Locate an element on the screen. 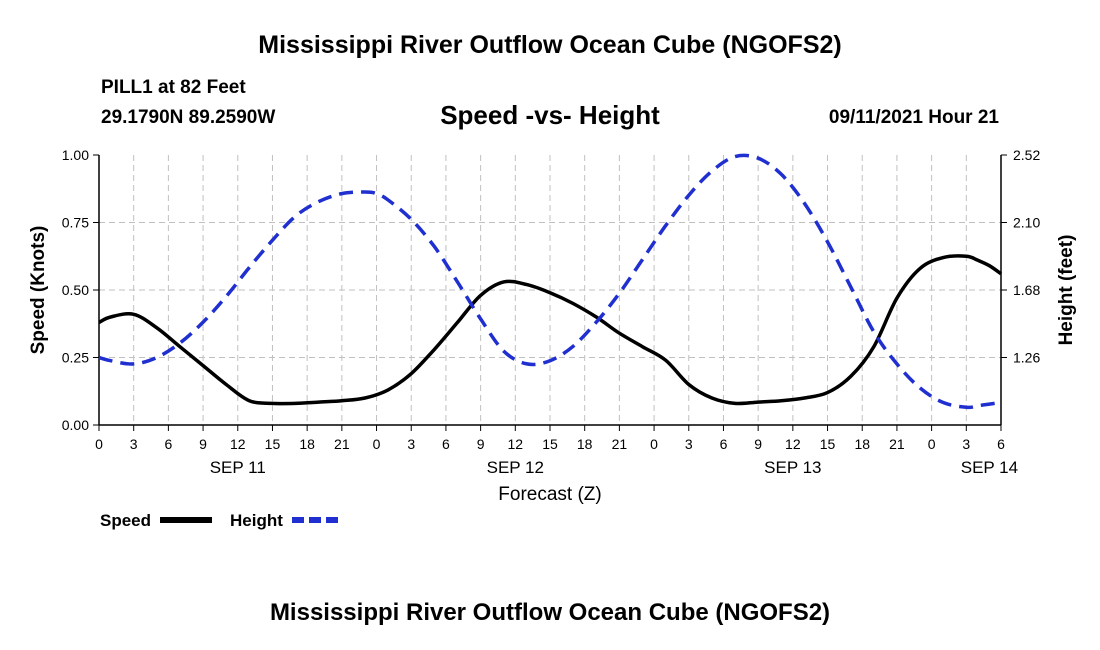 The height and width of the screenshot is (650, 1100). legend-label-speed: Speed is located at coordinates (125, 520).